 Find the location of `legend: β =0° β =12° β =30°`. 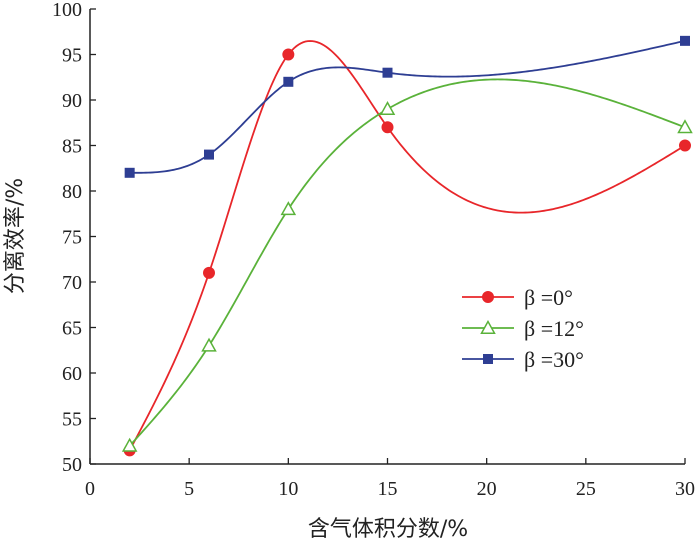

legend: β =0° β =12° β =30° is located at coordinates (523, 328).